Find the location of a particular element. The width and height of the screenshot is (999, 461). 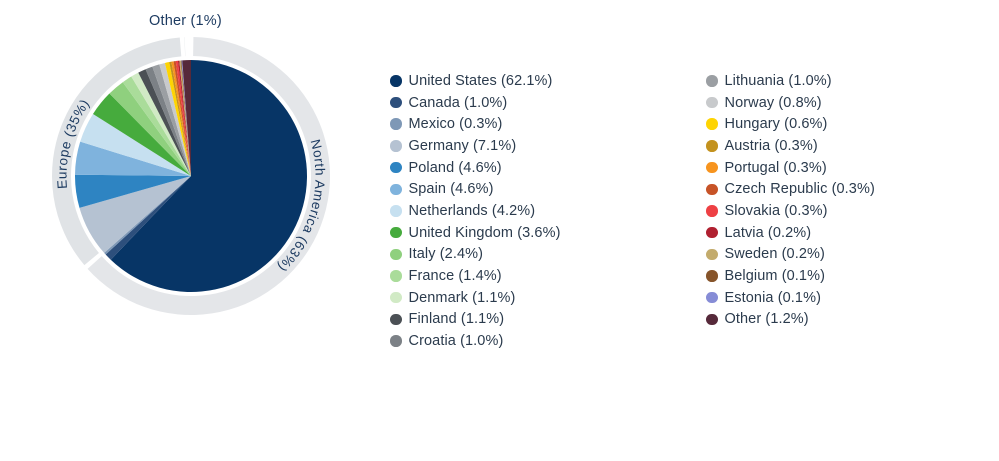

legend-item-austria: Austria (0.3%) is located at coordinates (790, 146).